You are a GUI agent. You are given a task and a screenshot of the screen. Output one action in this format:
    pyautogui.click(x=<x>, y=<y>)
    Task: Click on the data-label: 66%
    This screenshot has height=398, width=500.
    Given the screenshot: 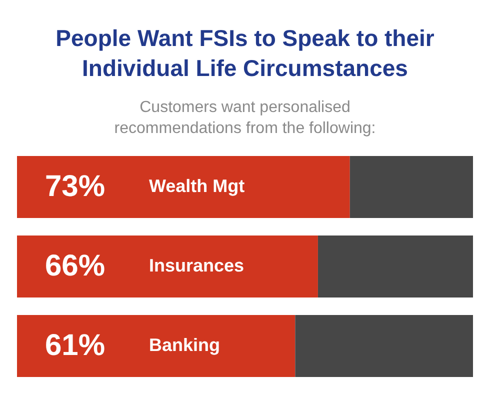 What is the action you would take?
    pyautogui.click(x=75, y=266)
    